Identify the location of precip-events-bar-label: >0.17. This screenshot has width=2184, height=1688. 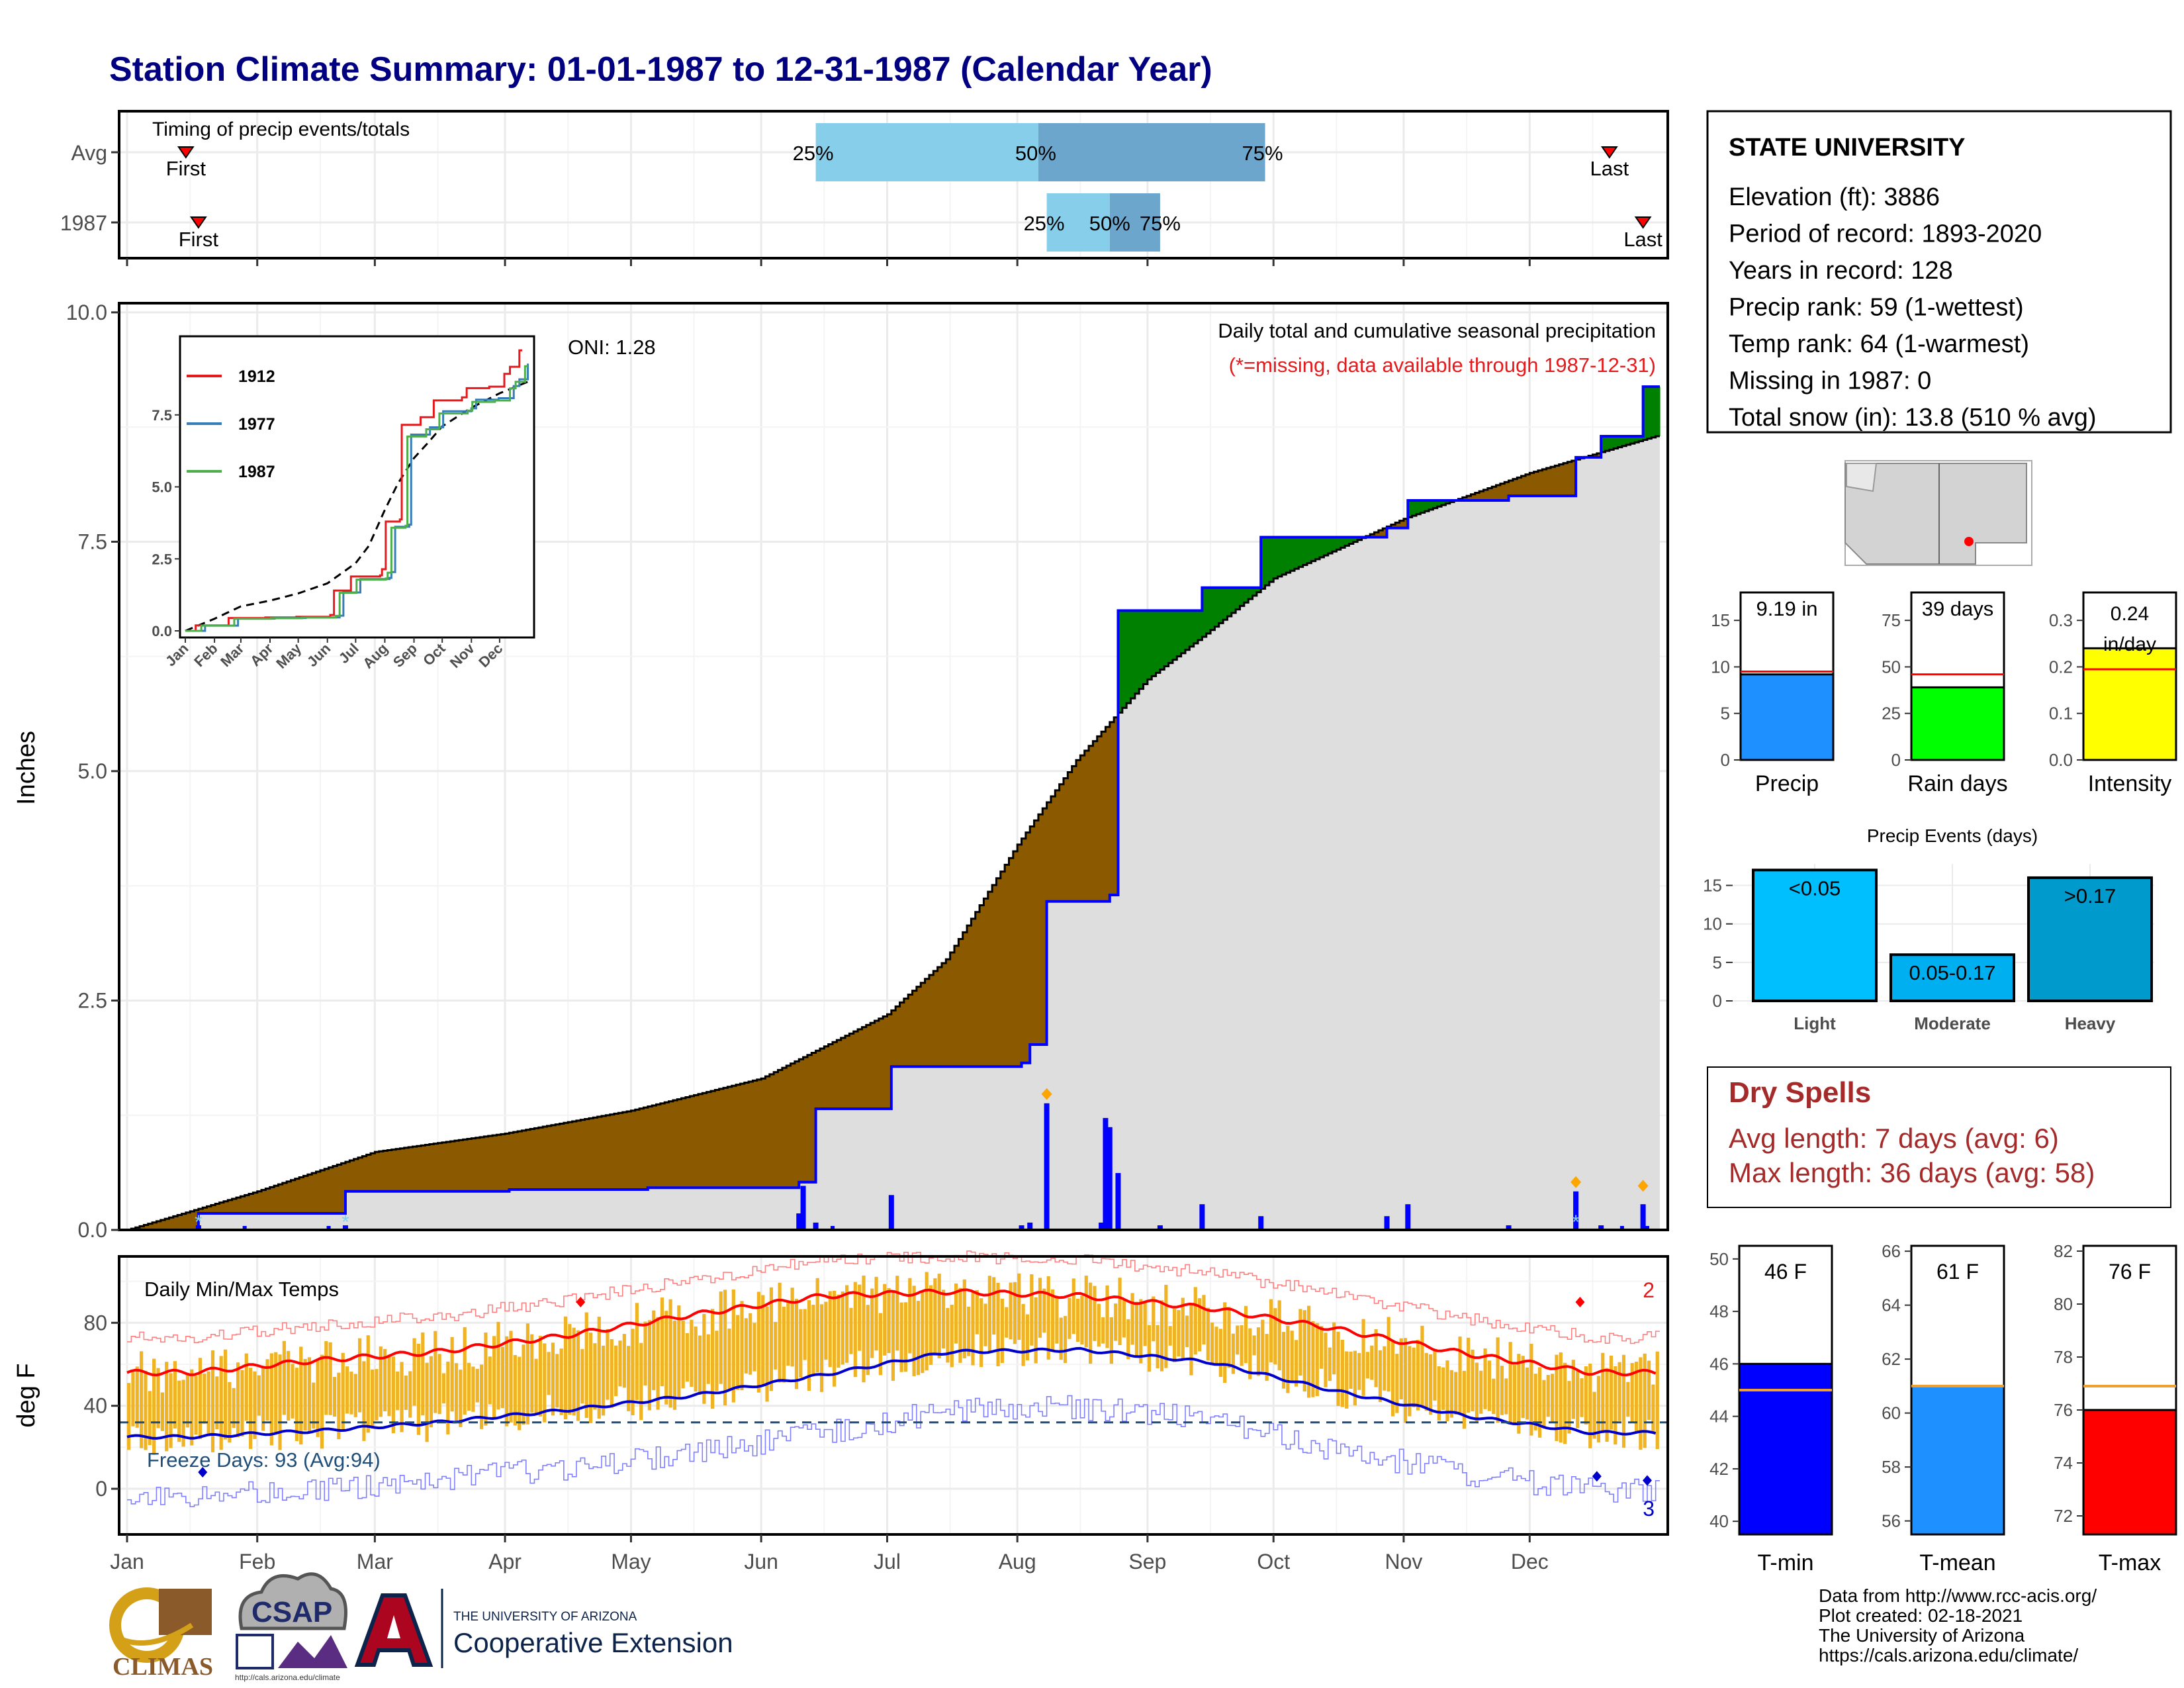
(2090, 896).